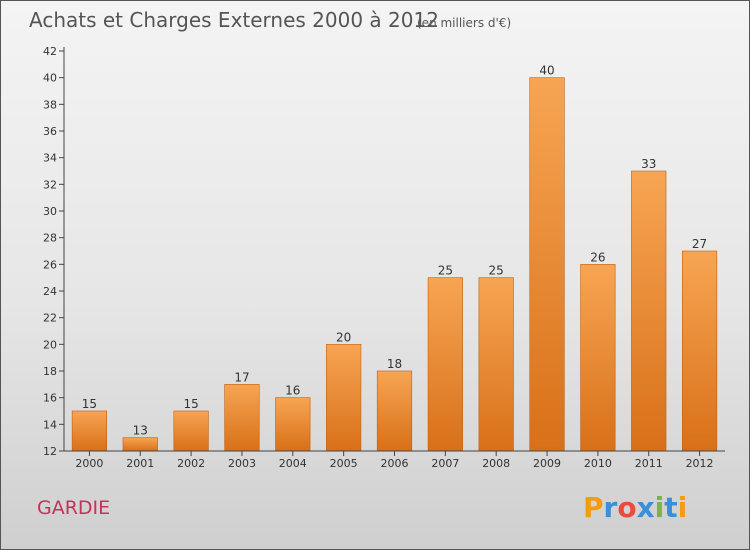  What do you see at coordinates (670, 507) in the screenshot?
I see `logo-letter: t` at bounding box center [670, 507].